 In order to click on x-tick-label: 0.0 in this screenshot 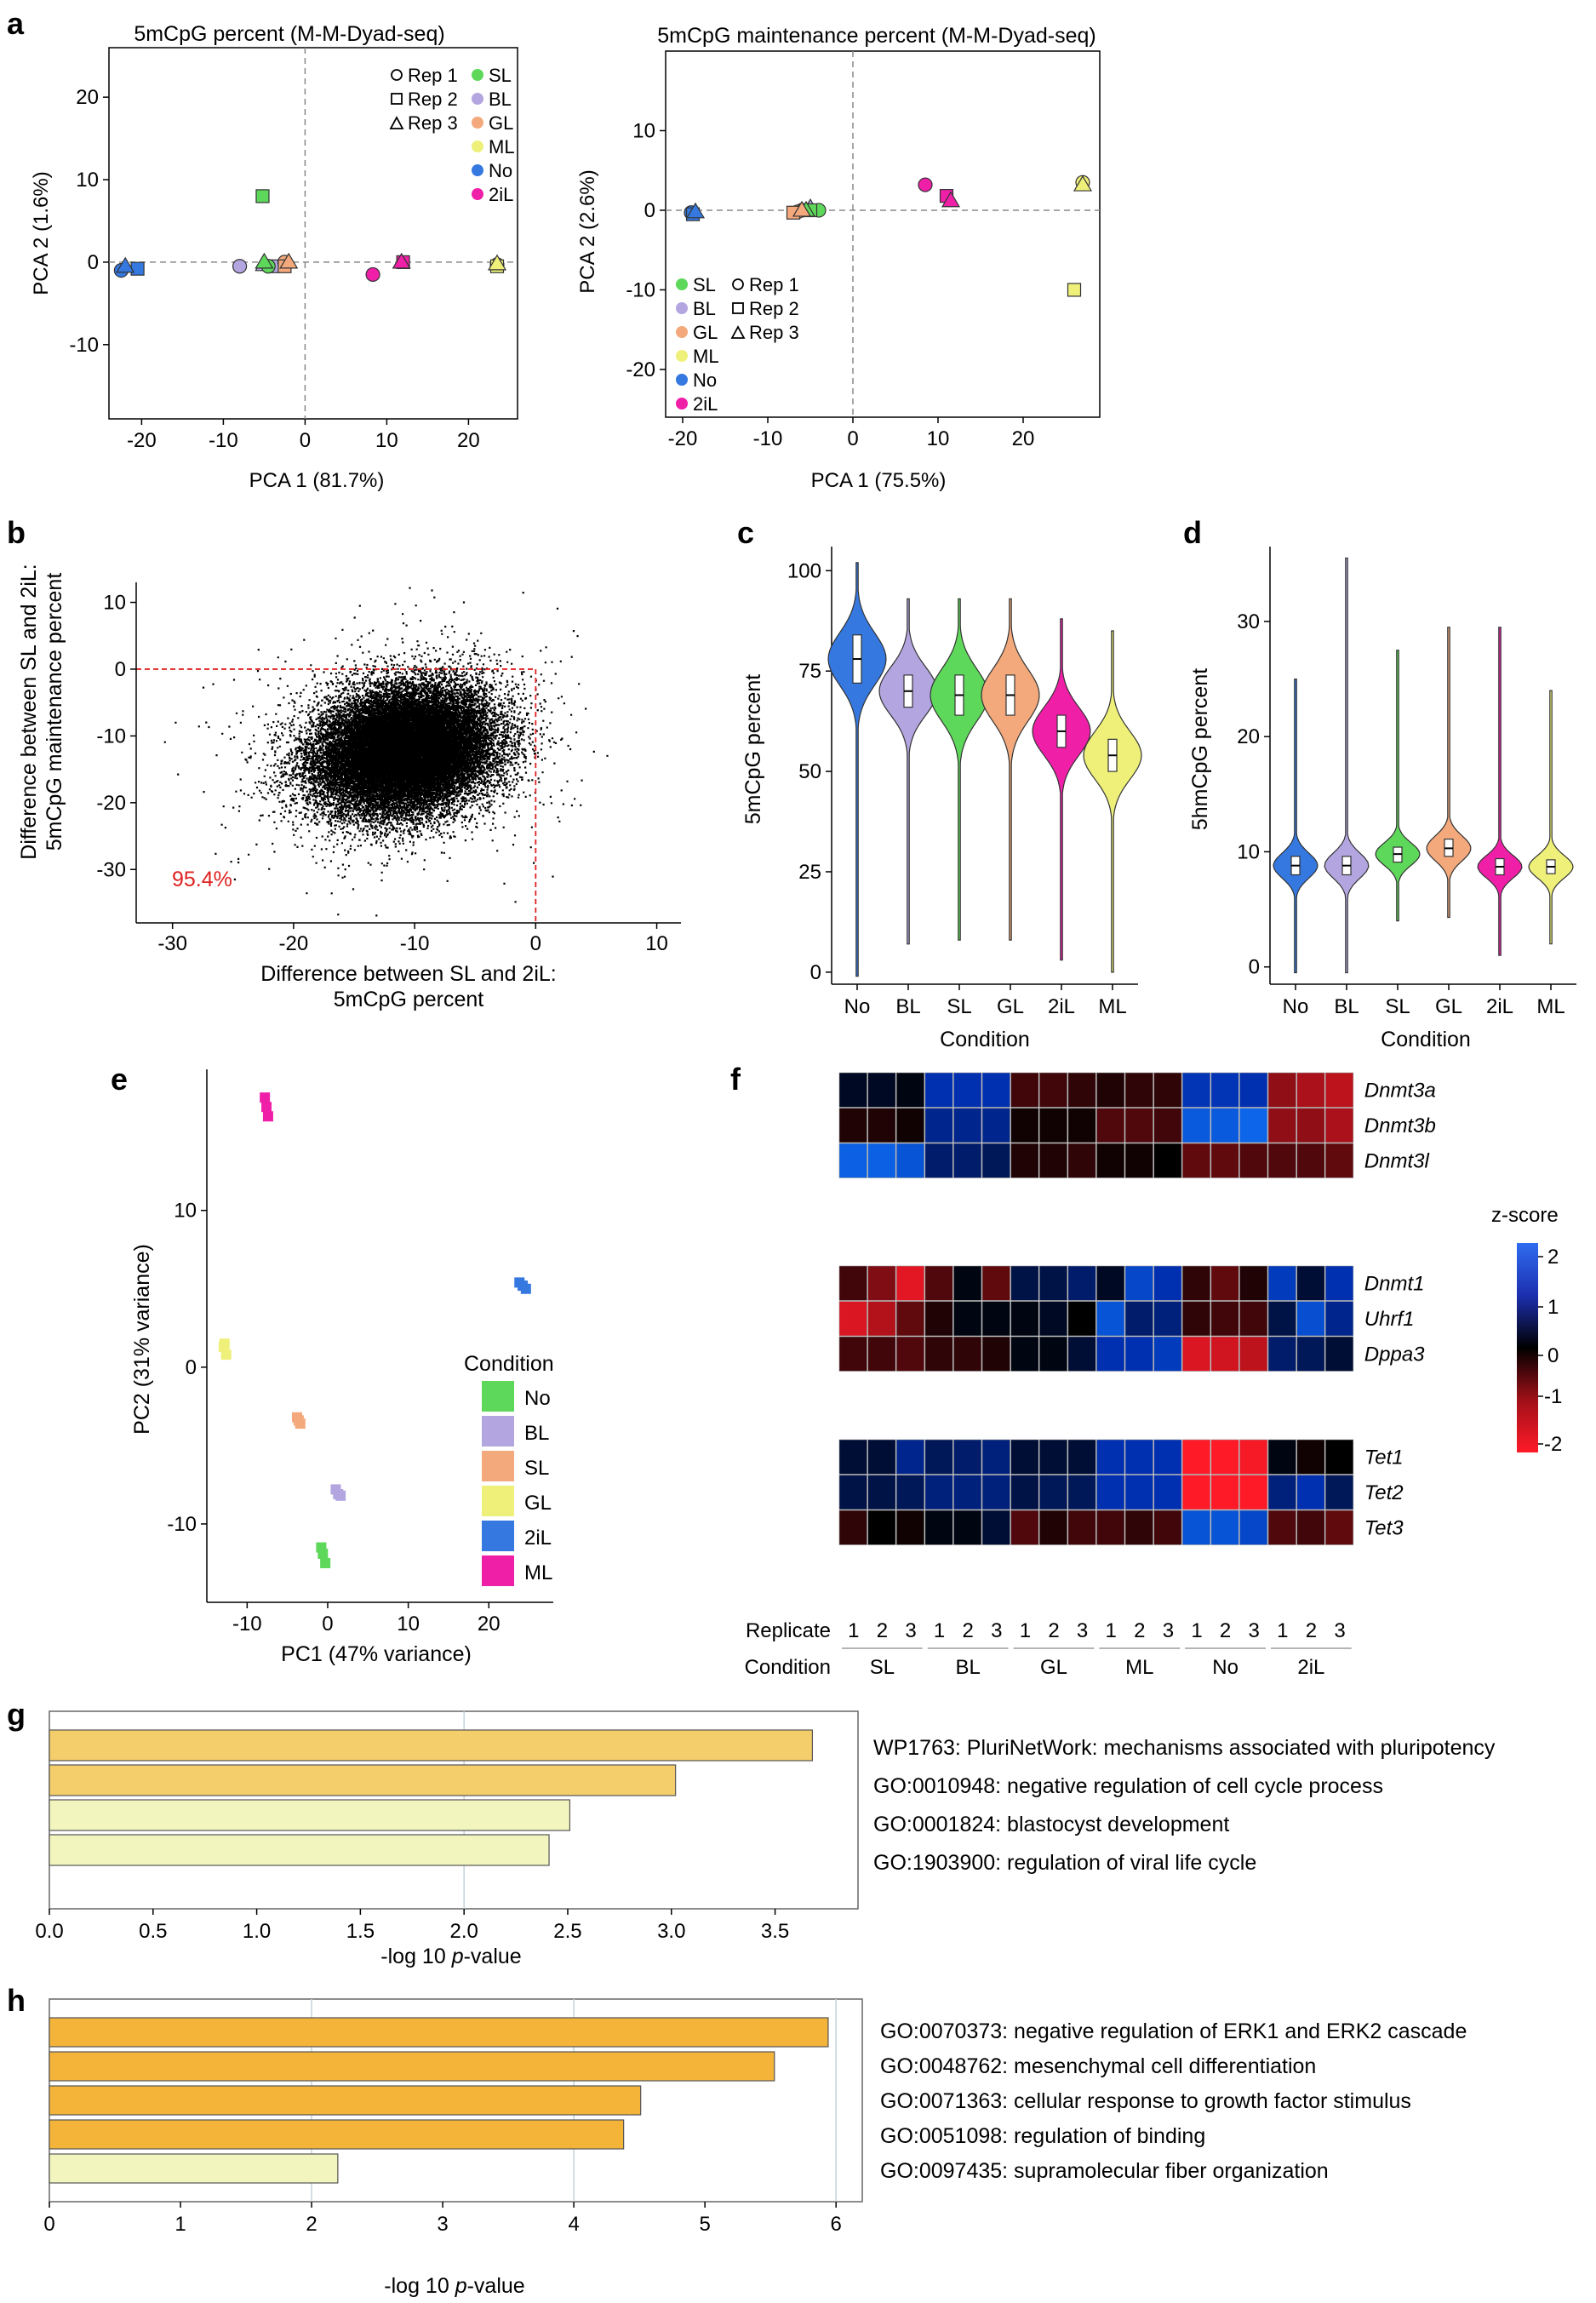, I will do `click(49, 1932)`.